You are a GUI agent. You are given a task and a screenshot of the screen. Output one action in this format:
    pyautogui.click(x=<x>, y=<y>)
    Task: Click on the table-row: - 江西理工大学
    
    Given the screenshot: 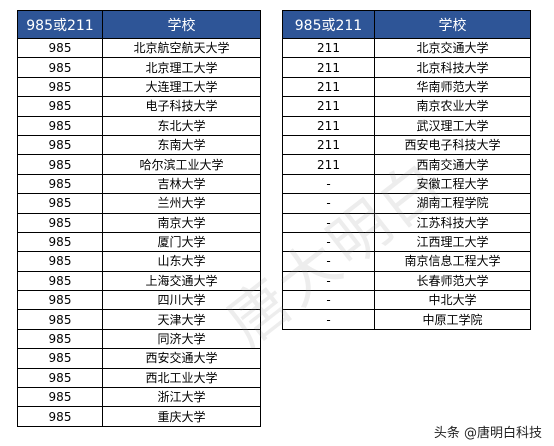 What is the action you would take?
    pyautogui.click(x=406, y=242)
    